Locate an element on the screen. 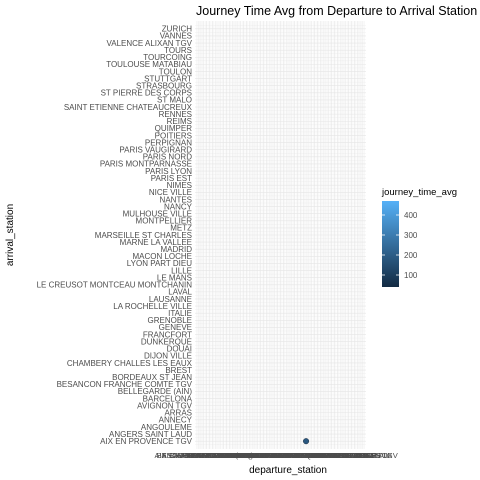  y-tick-label: MARSEILLE ST CHARLES is located at coordinates (143, 235).